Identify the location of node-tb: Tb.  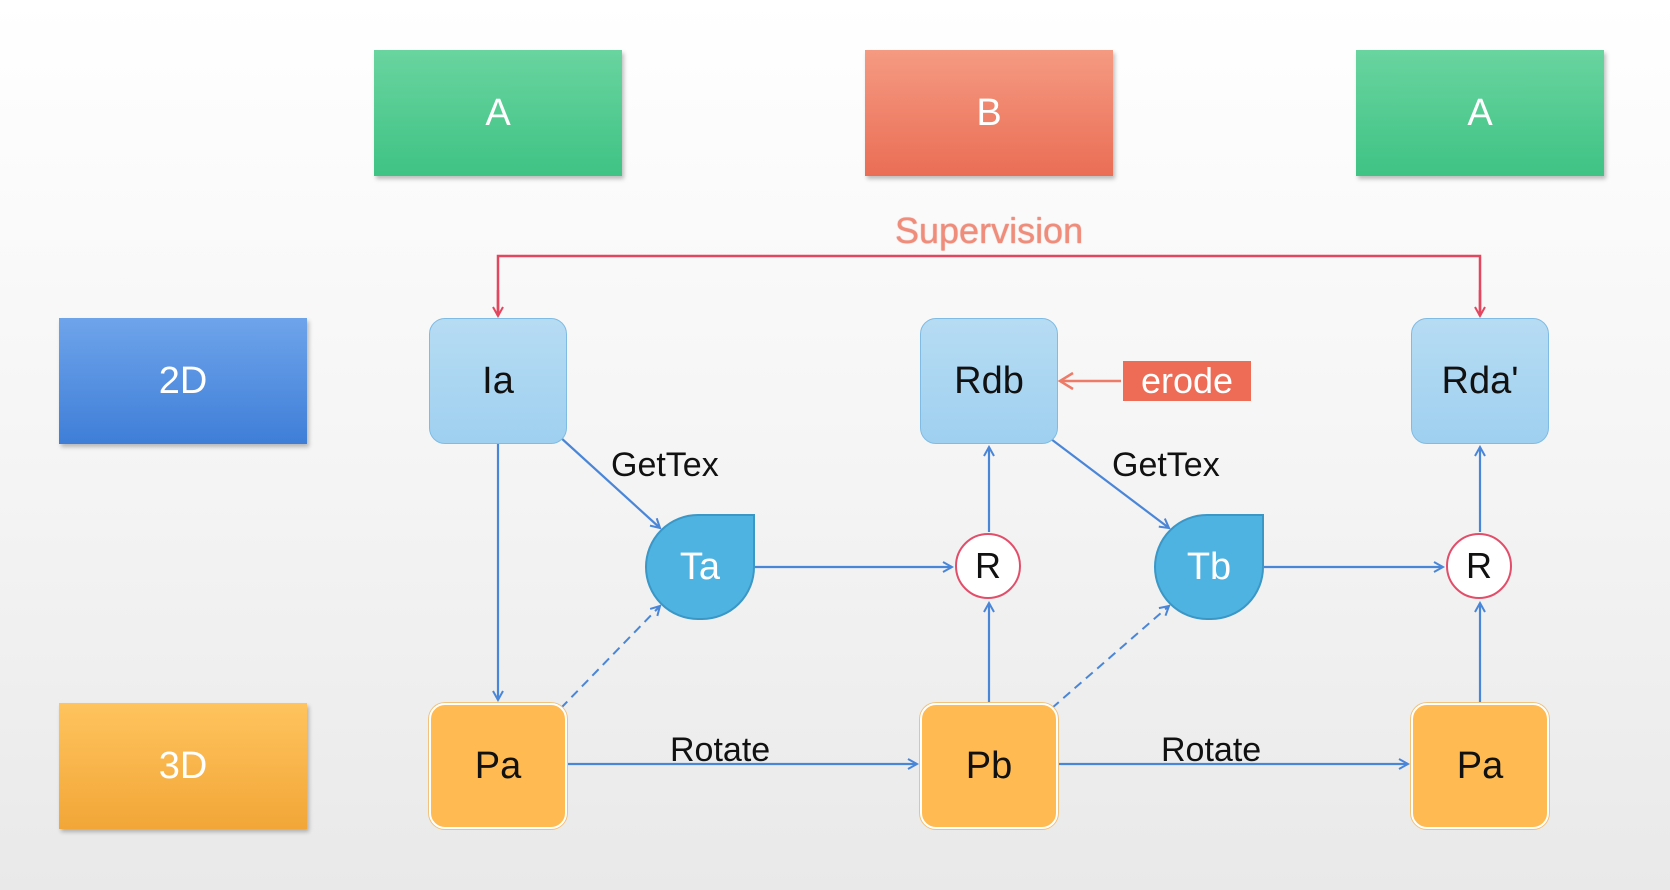
(1209, 567).